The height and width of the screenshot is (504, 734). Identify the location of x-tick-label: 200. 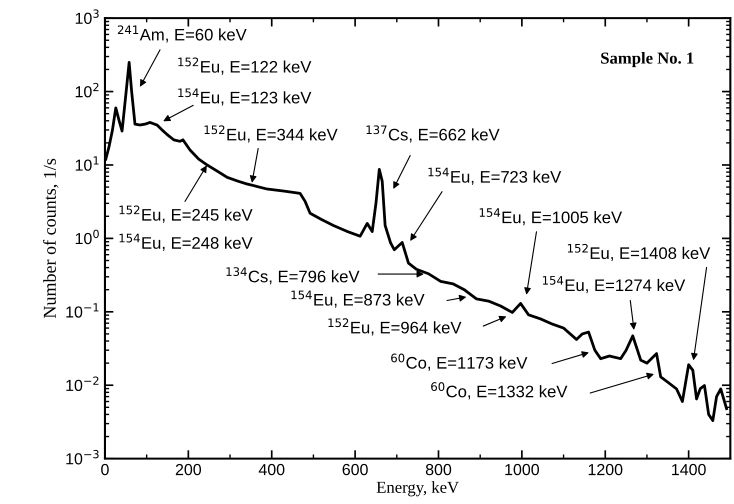
(189, 470).